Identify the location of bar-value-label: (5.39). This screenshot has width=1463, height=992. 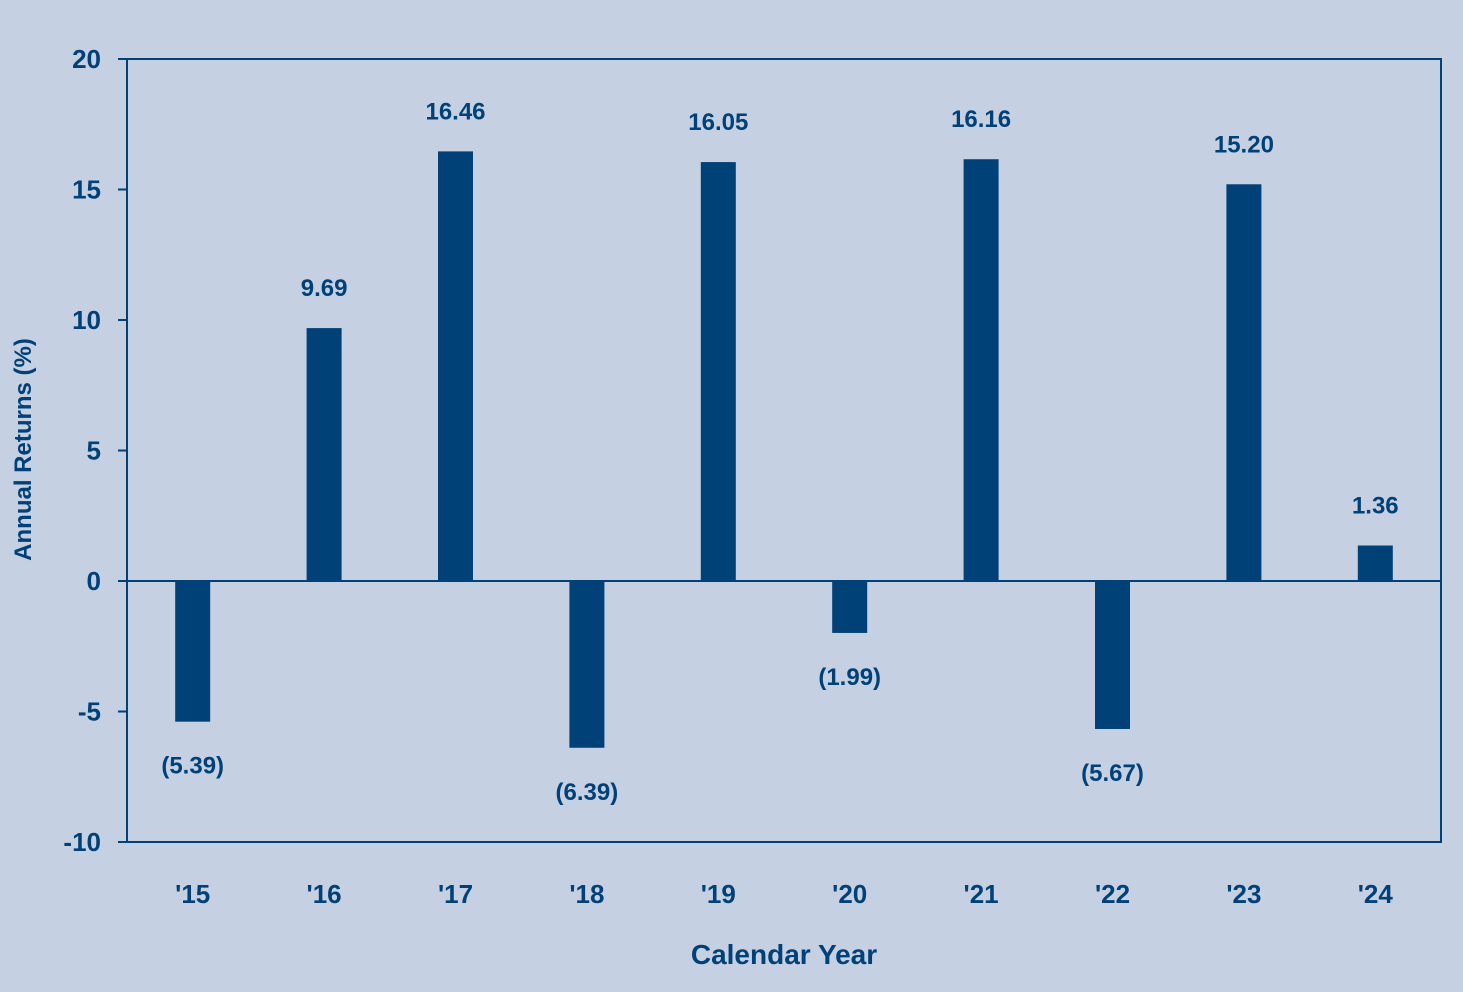
(192, 766).